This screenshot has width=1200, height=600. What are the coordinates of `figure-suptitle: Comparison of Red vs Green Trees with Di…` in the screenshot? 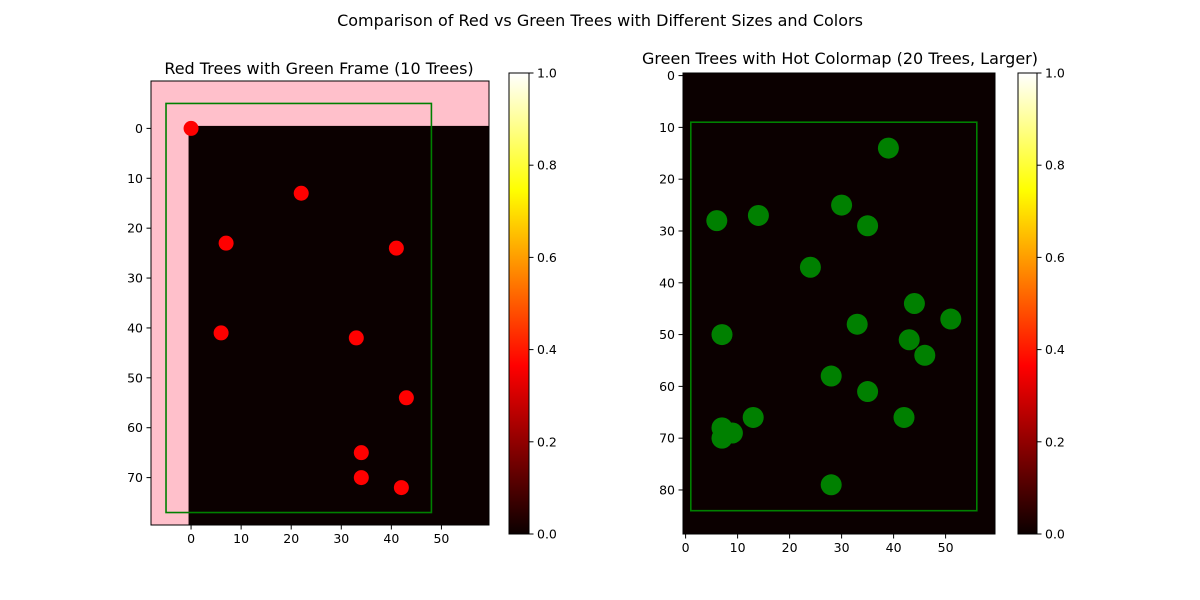 It's located at (600, 20).